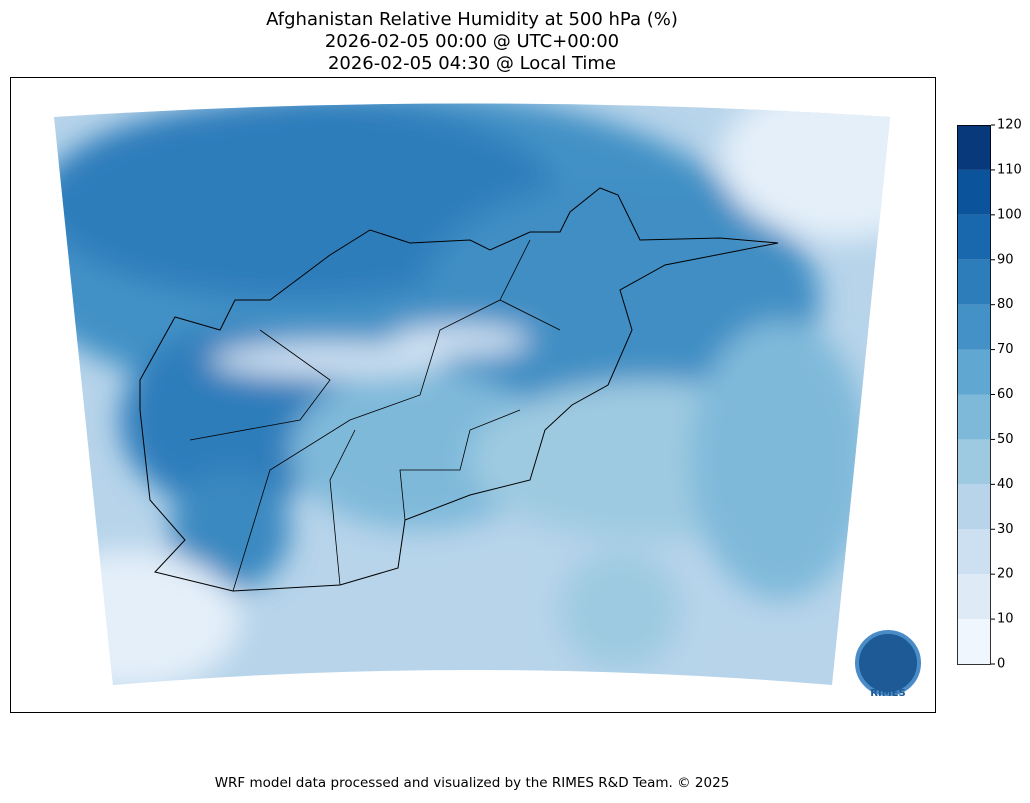  What do you see at coordinates (472, 63) in the screenshot?
I see `title-line: 2026-02-05 04:30 @ Local Time` at bounding box center [472, 63].